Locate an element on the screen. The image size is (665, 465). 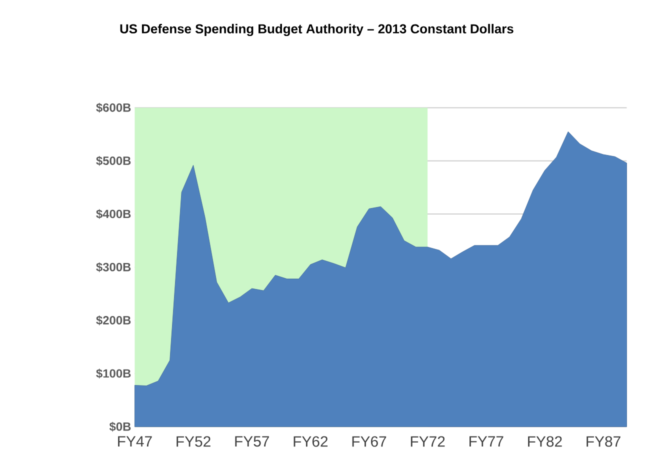
y-tick-label: $100B is located at coordinates (113, 373).